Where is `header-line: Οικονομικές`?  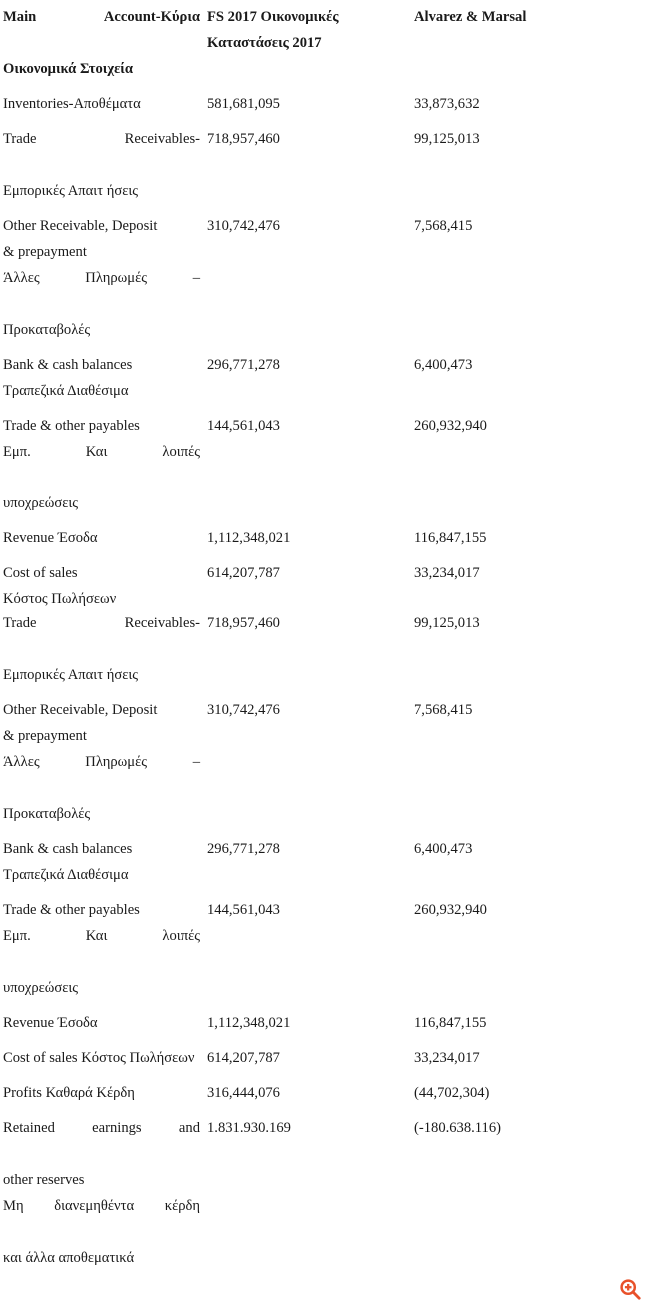 header-line: Οικονομικές is located at coordinates (299, 17).